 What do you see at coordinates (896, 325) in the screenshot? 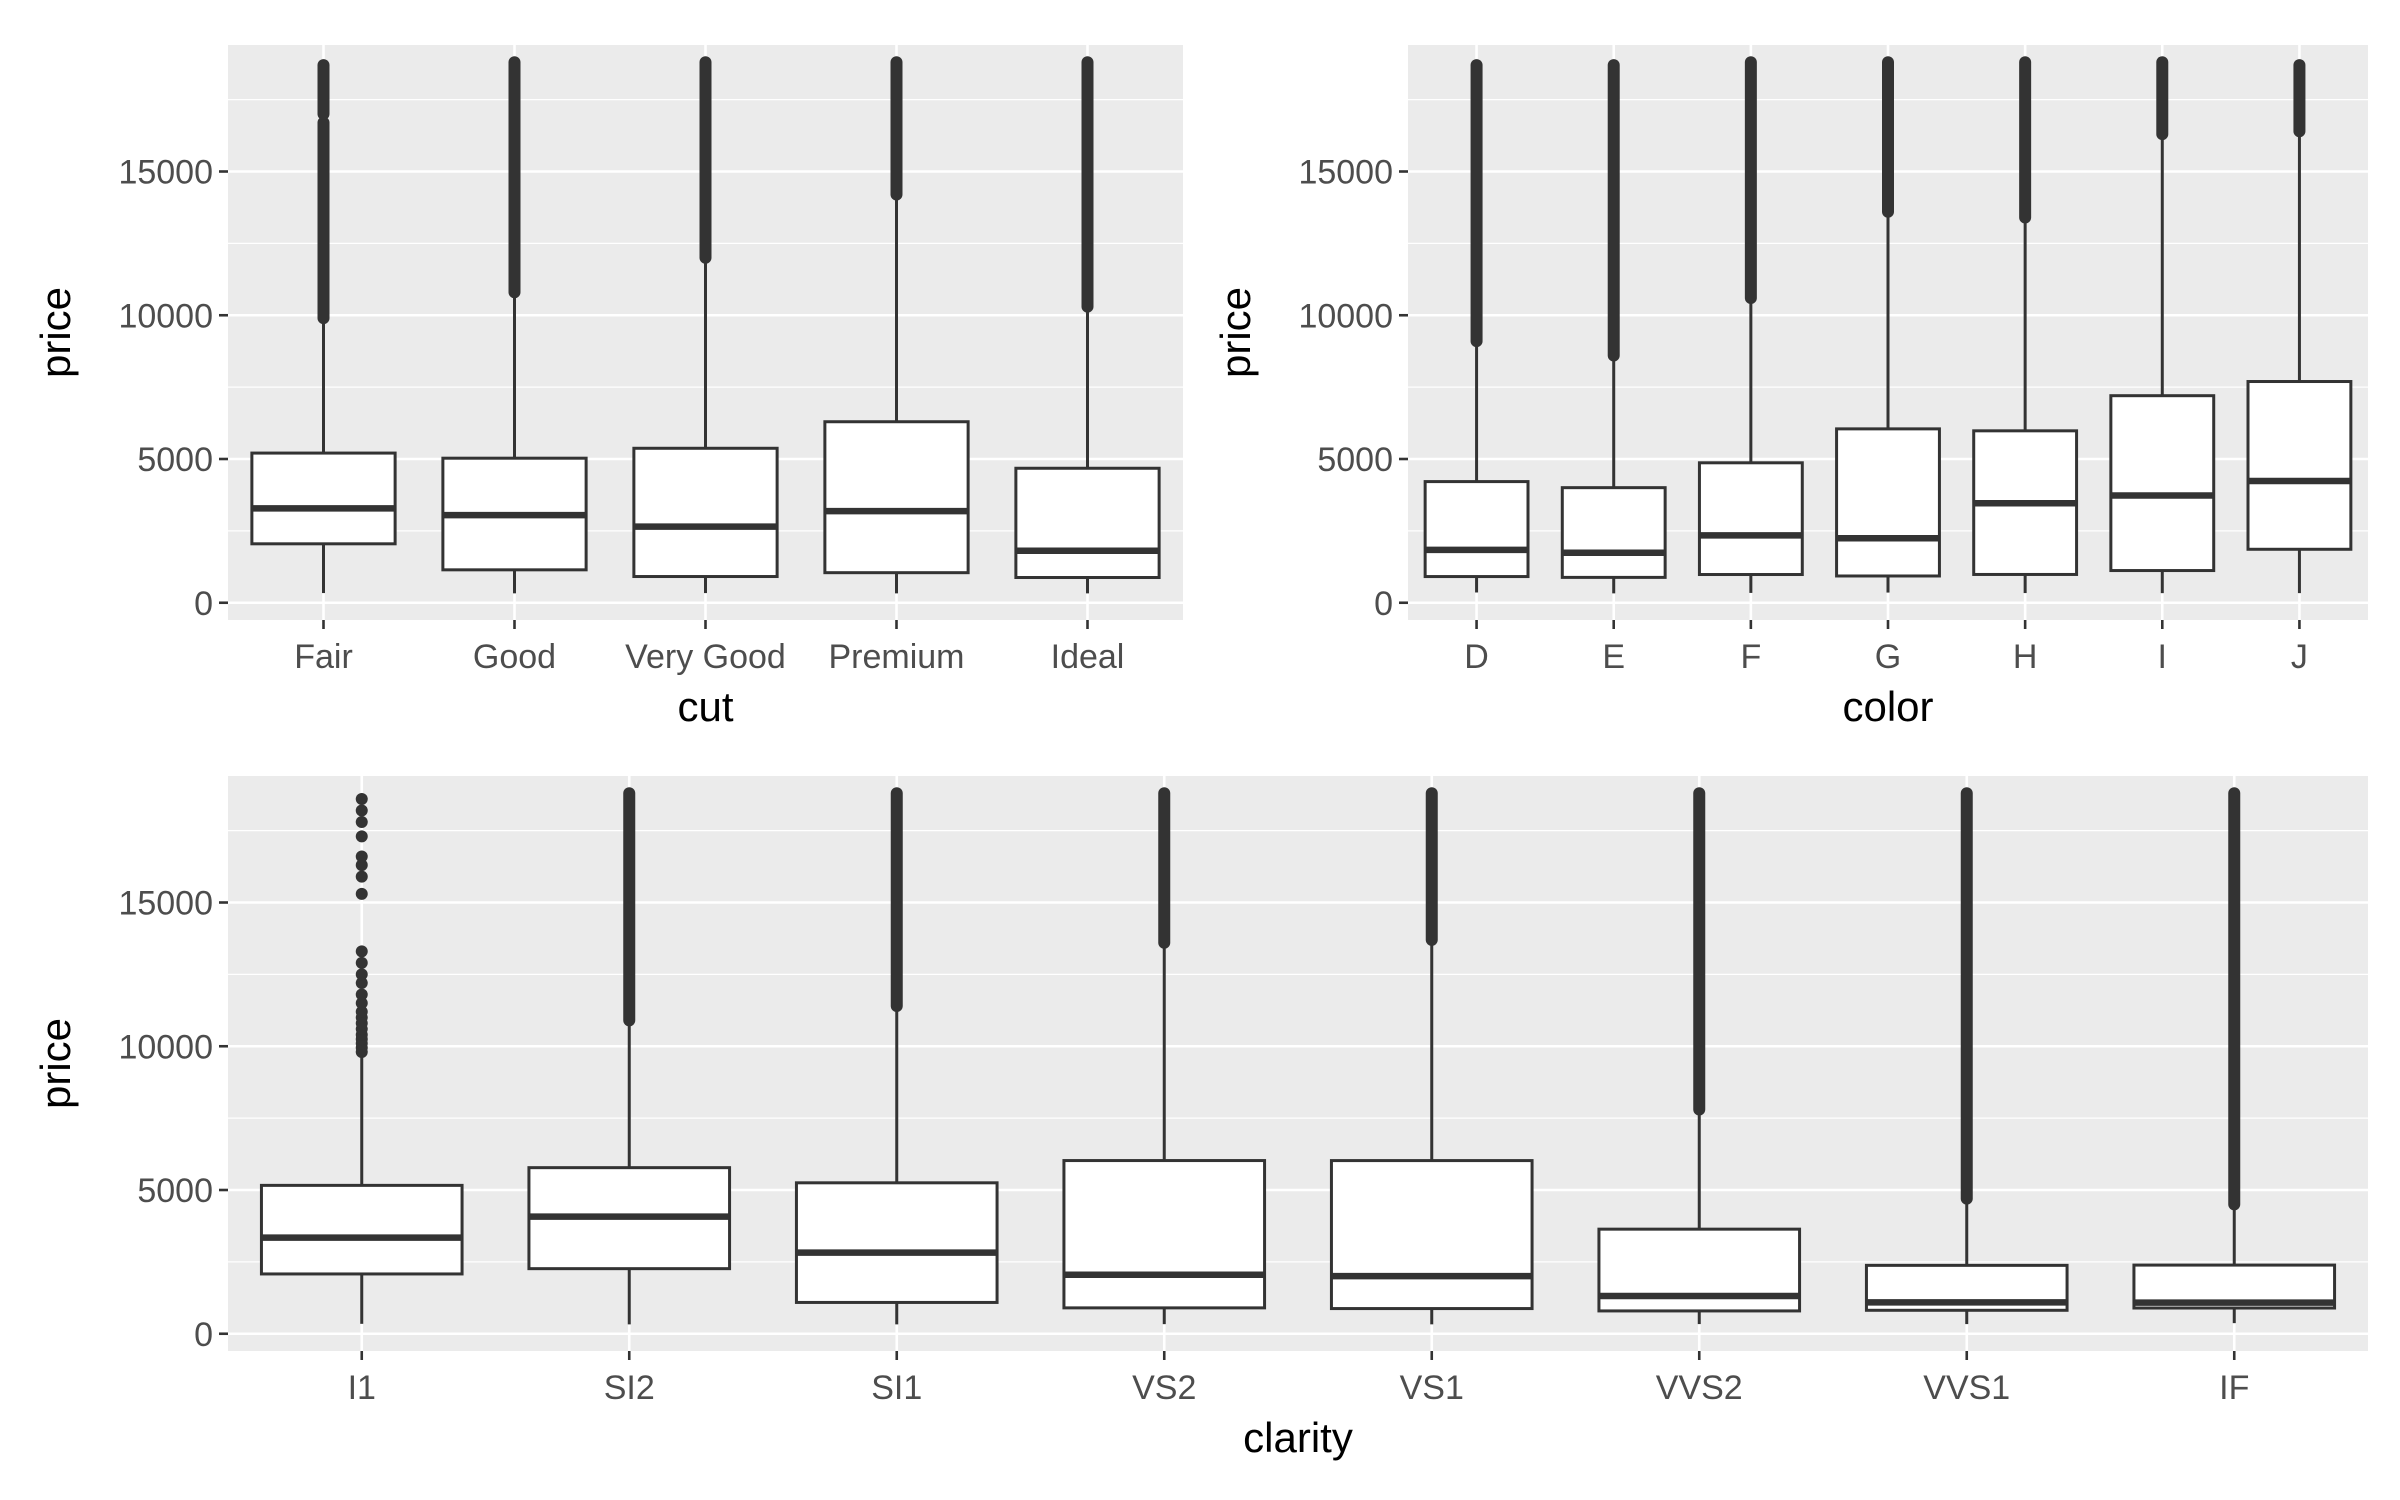
I see `box-Premium` at bounding box center [896, 325].